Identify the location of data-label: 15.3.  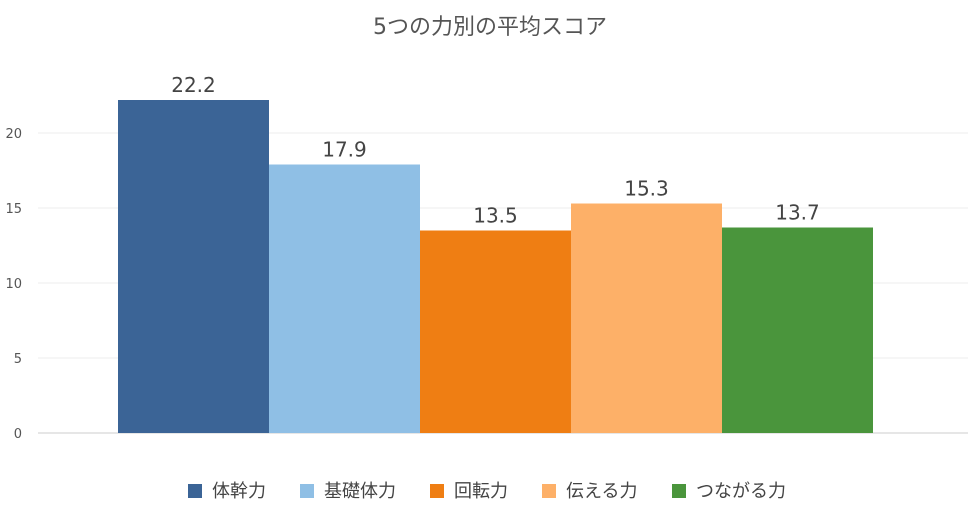
(646, 189).